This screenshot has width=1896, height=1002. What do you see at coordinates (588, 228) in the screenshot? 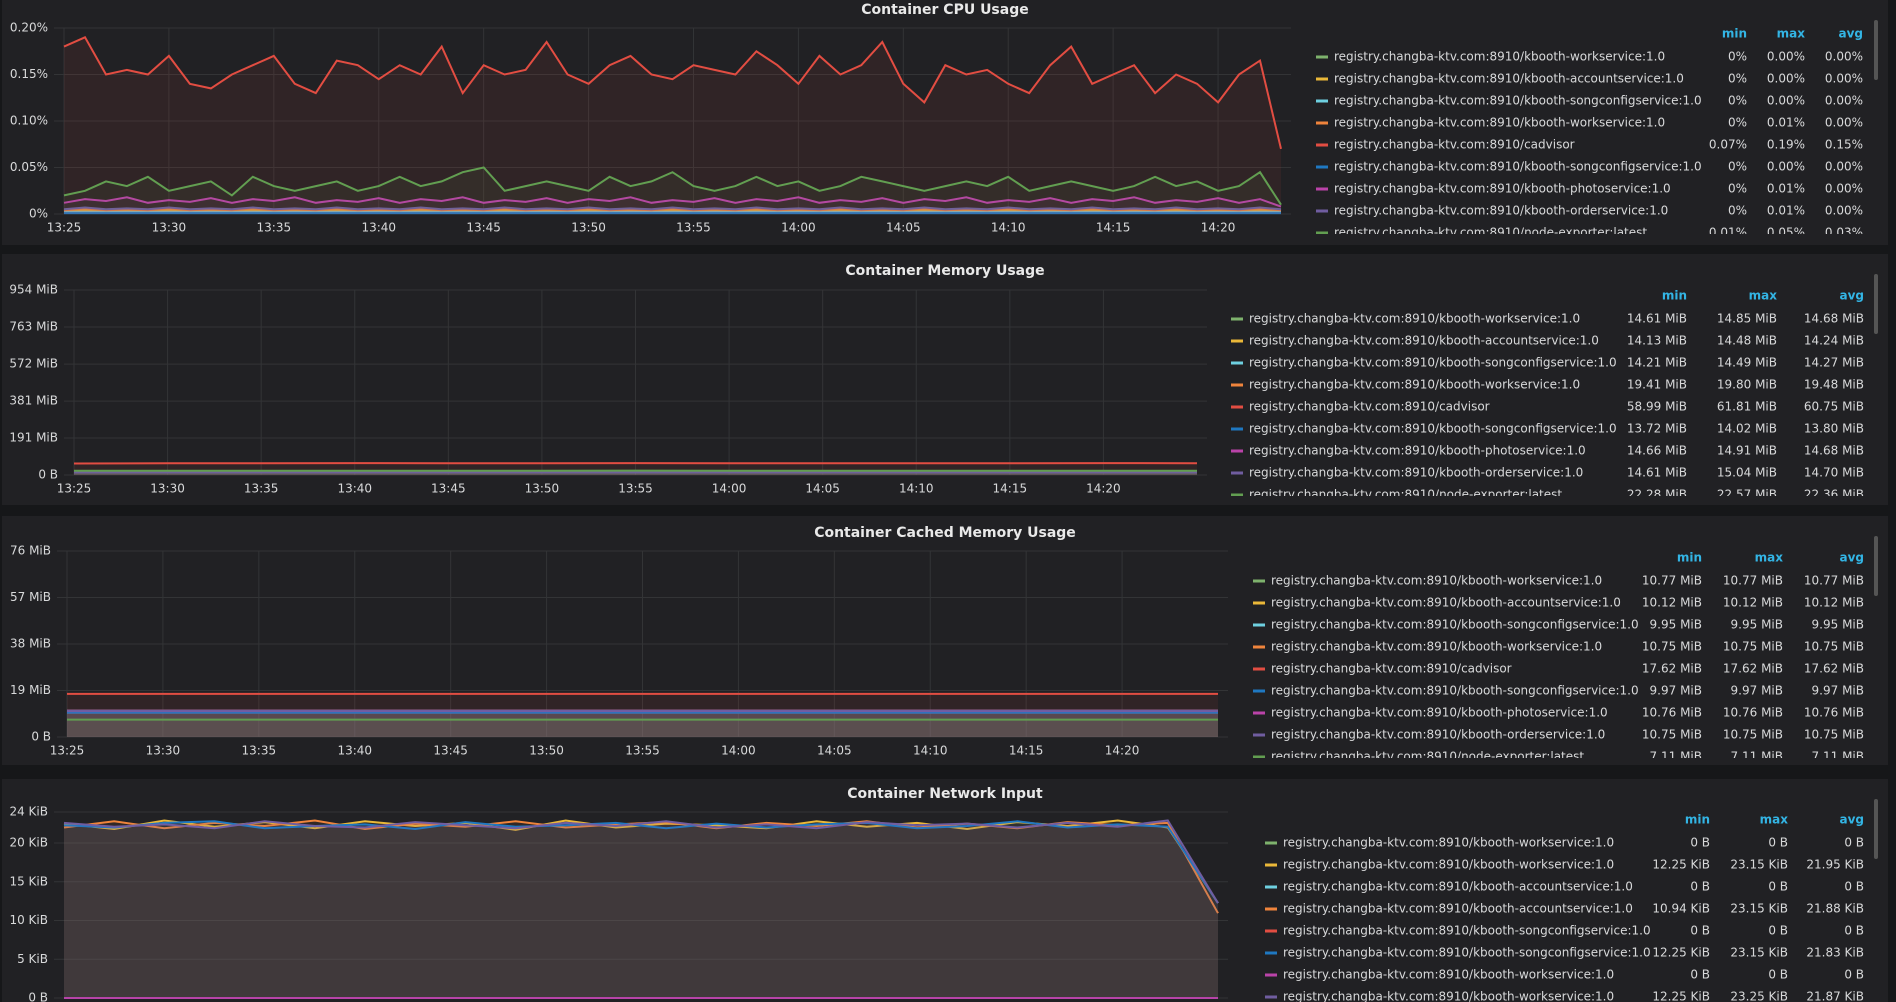
I see `x-tick-label: 13:50` at bounding box center [588, 228].